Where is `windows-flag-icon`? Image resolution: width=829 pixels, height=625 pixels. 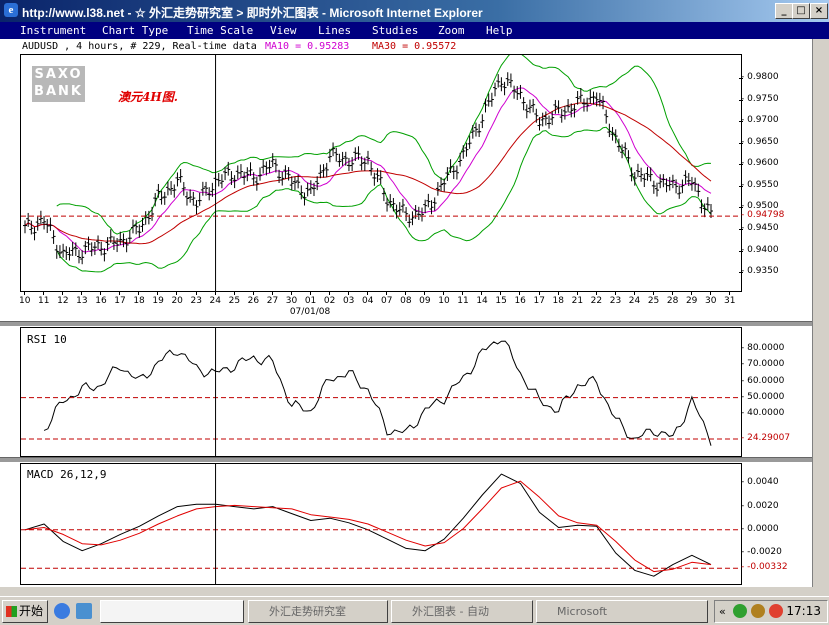 windows-flag-icon is located at coordinates (11, 611).